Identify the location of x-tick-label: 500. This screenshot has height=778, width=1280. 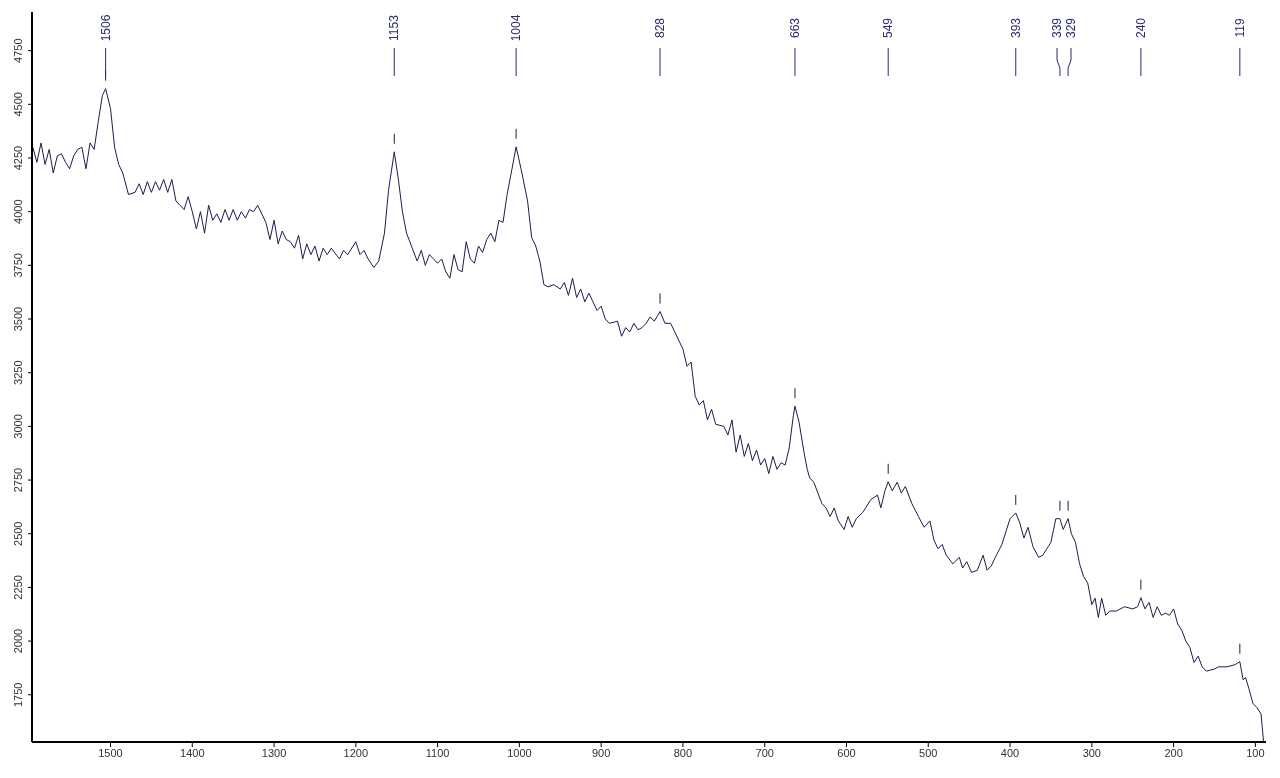
(928, 752).